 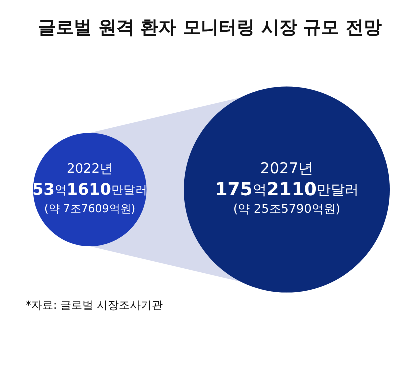 What do you see at coordinates (287, 189) in the screenshot?
I see `data-label: 175억2110만달러` at bounding box center [287, 189].